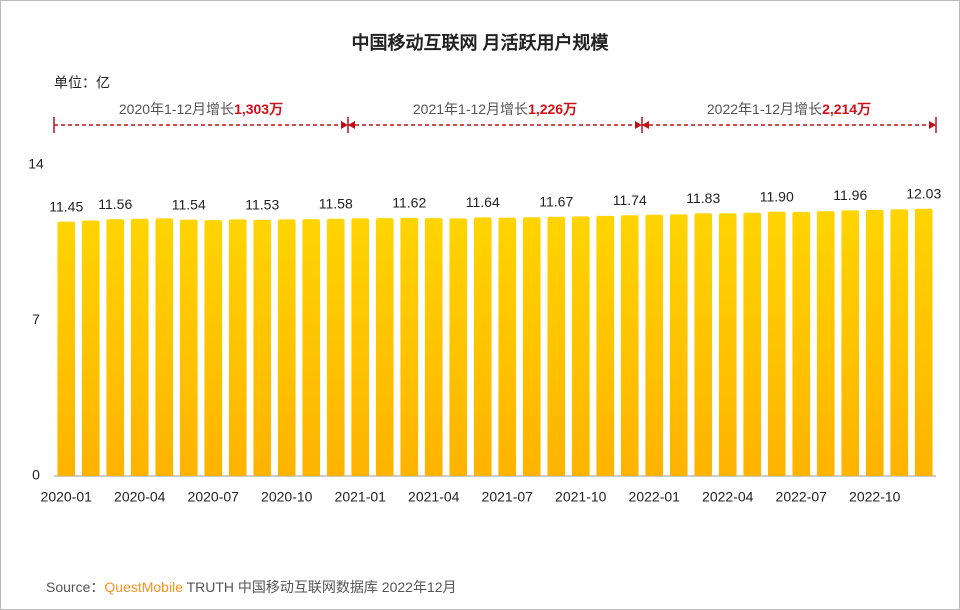 The width and height of the screenshot is (960, 610). What do you see at coordinates (66, 206) in the screenshot?
I see `value-label: 11.45` at bounding box center [66, 206].